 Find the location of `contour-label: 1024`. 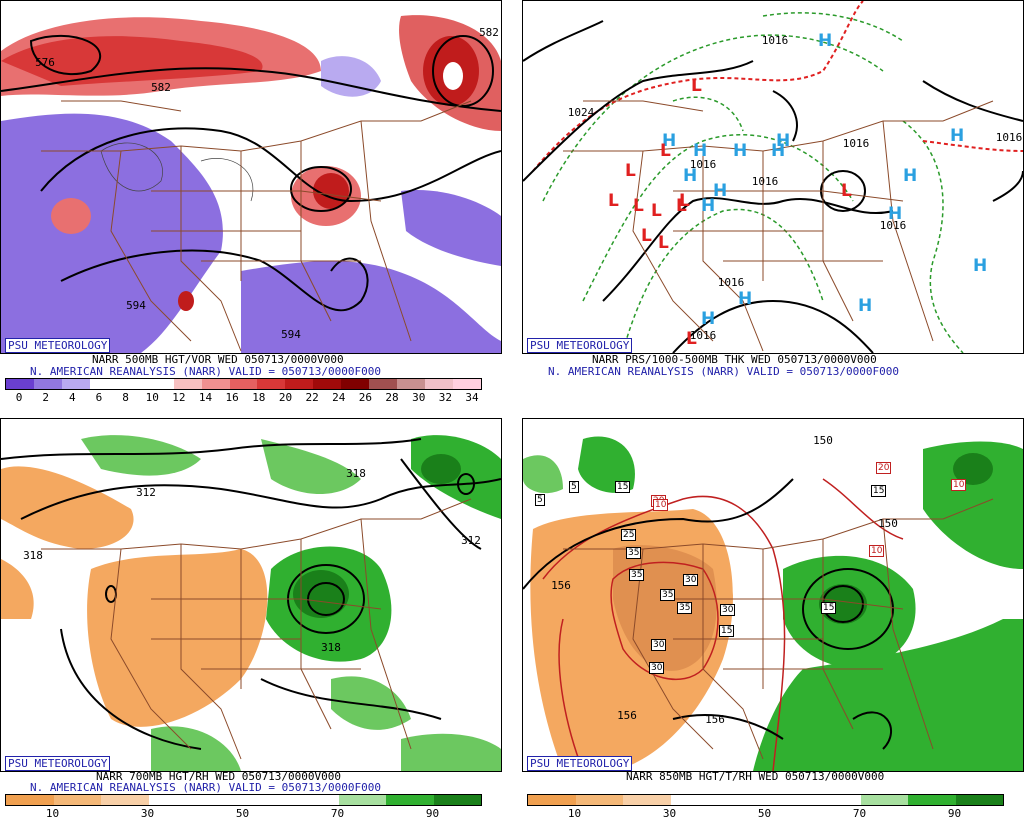

contour-label: 1024 is located at coordinates (581, 112).